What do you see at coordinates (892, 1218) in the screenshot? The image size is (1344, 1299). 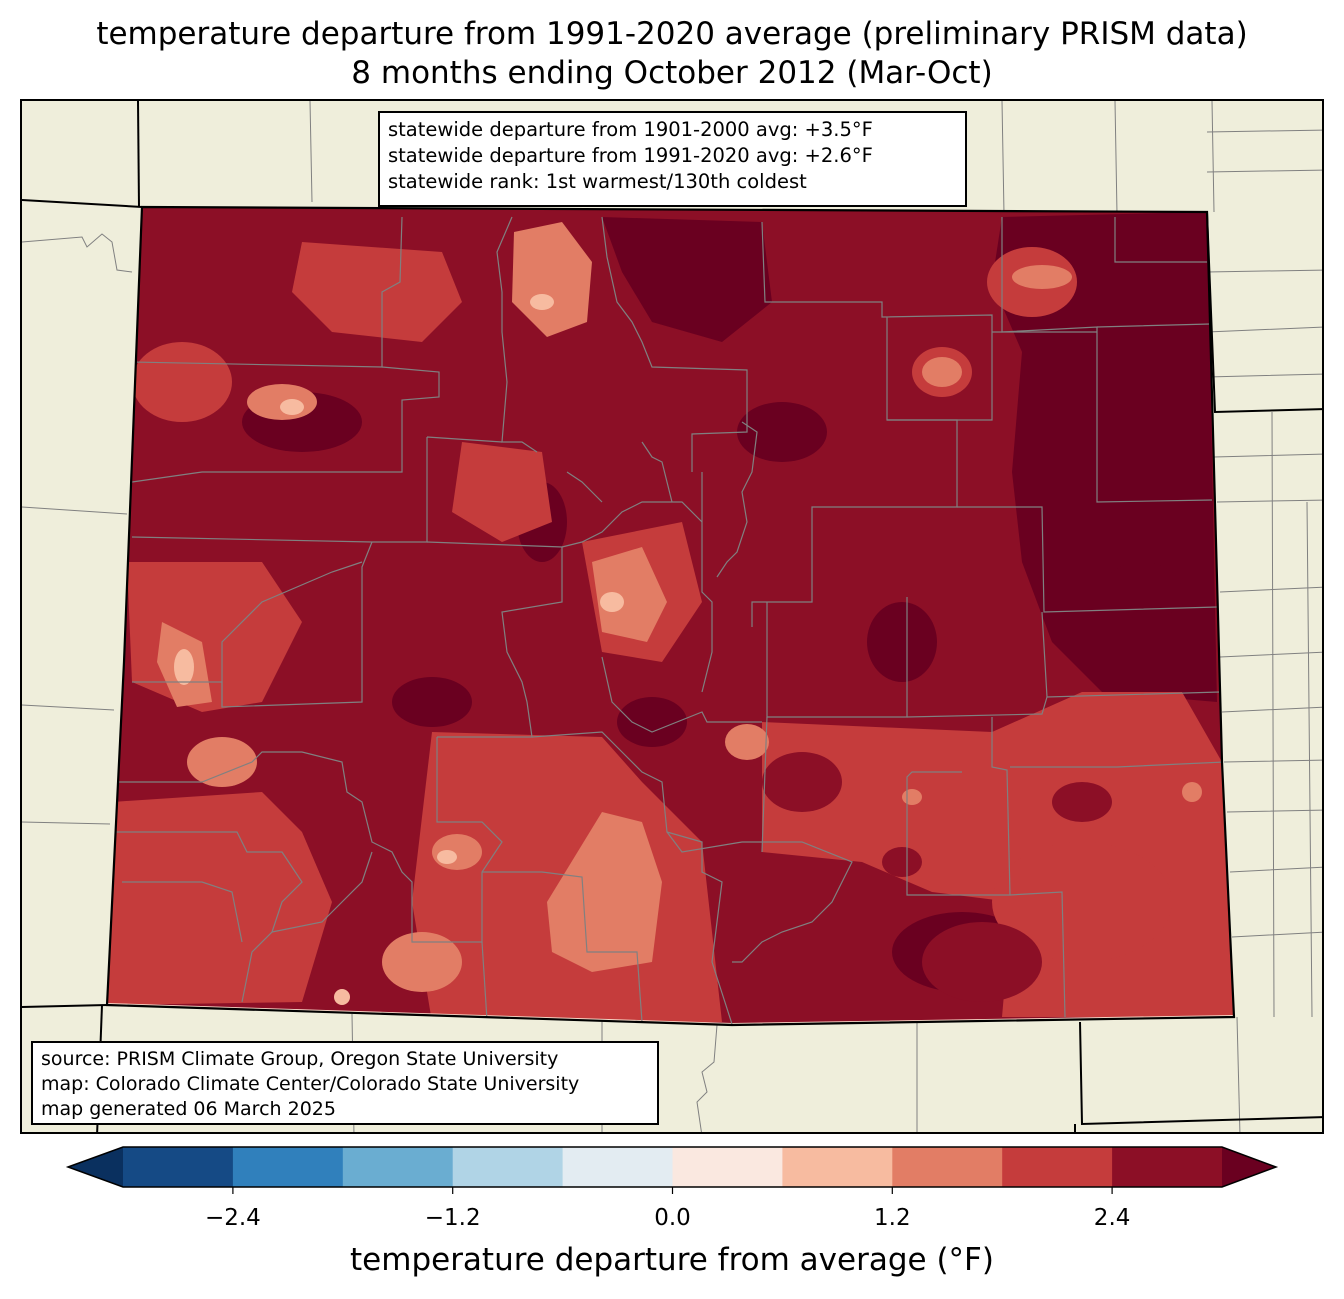 I see `colorbar-tick-label: 1.2` at bounding box center [892, 1218].